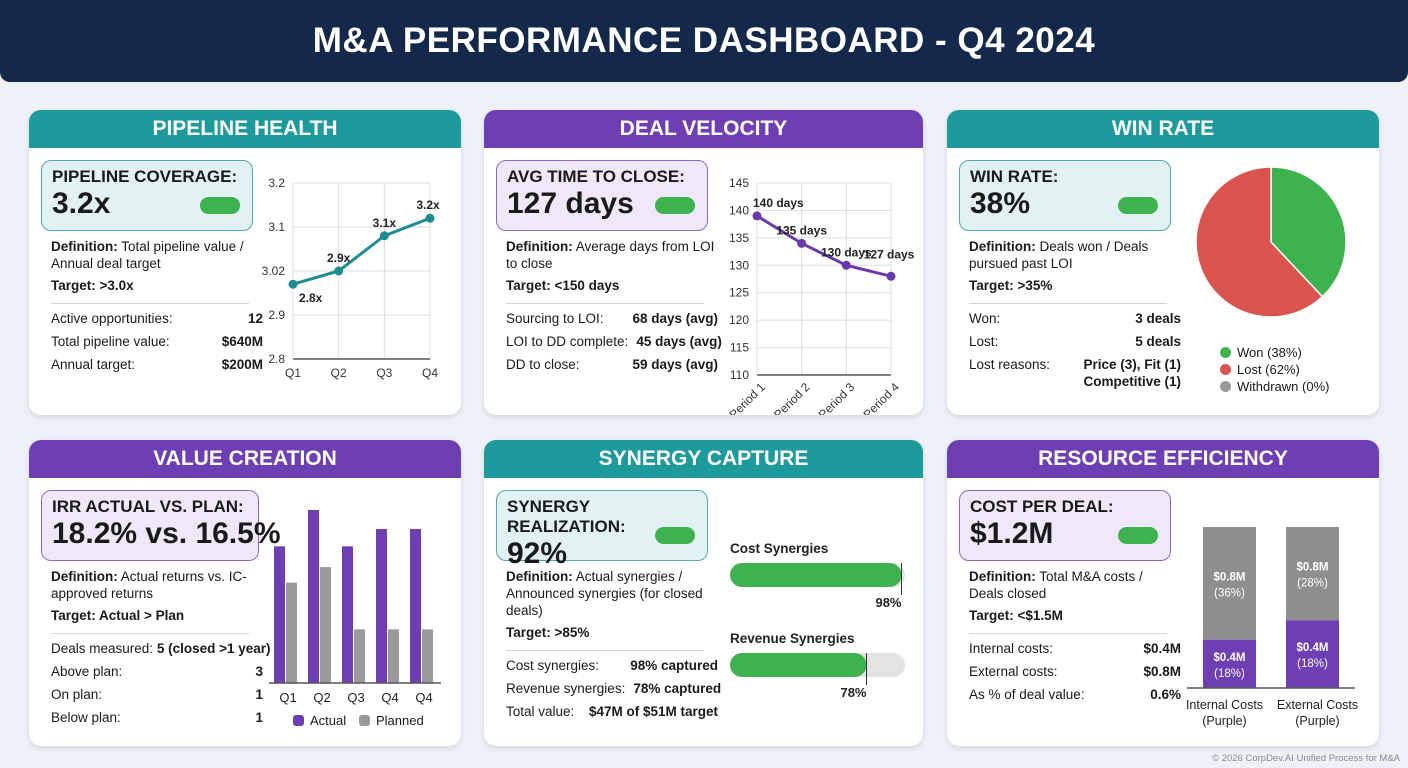 The width and height of the screenshot is (1408, 768). I want to click on series-line, so click(824, 246).